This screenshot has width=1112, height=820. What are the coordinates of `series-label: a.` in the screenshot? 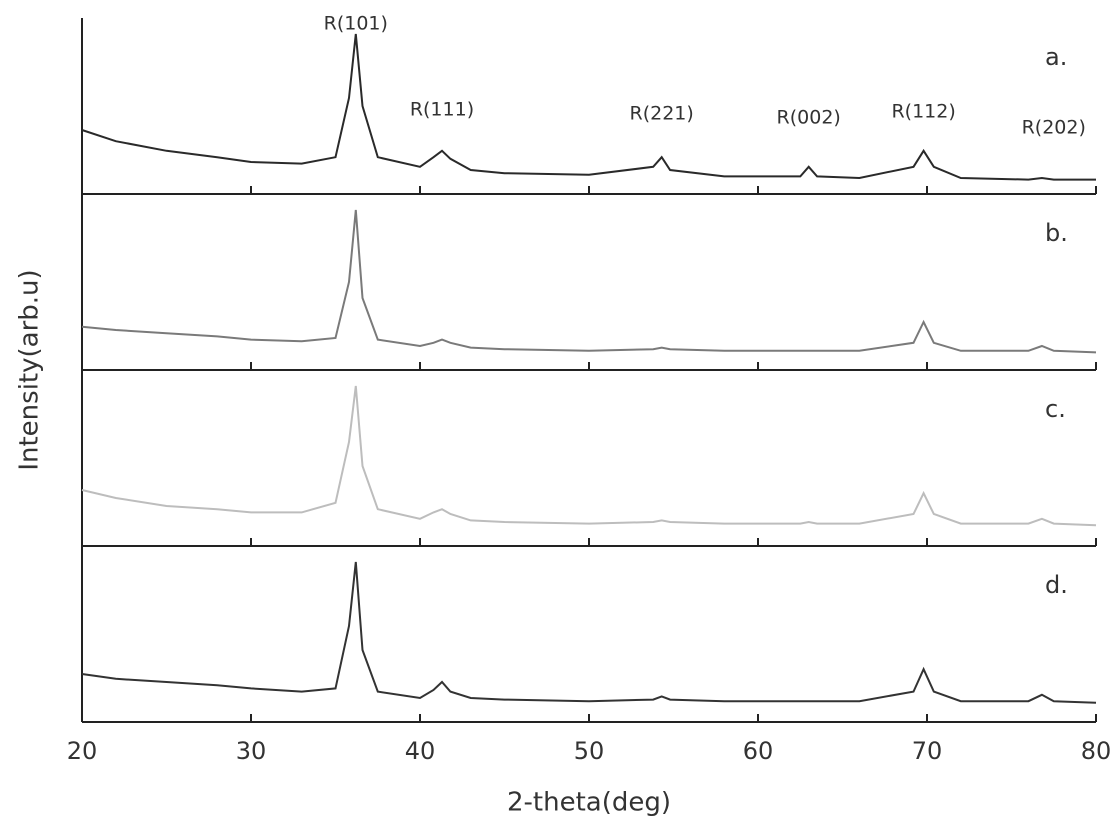 It's located at (1056, 57).